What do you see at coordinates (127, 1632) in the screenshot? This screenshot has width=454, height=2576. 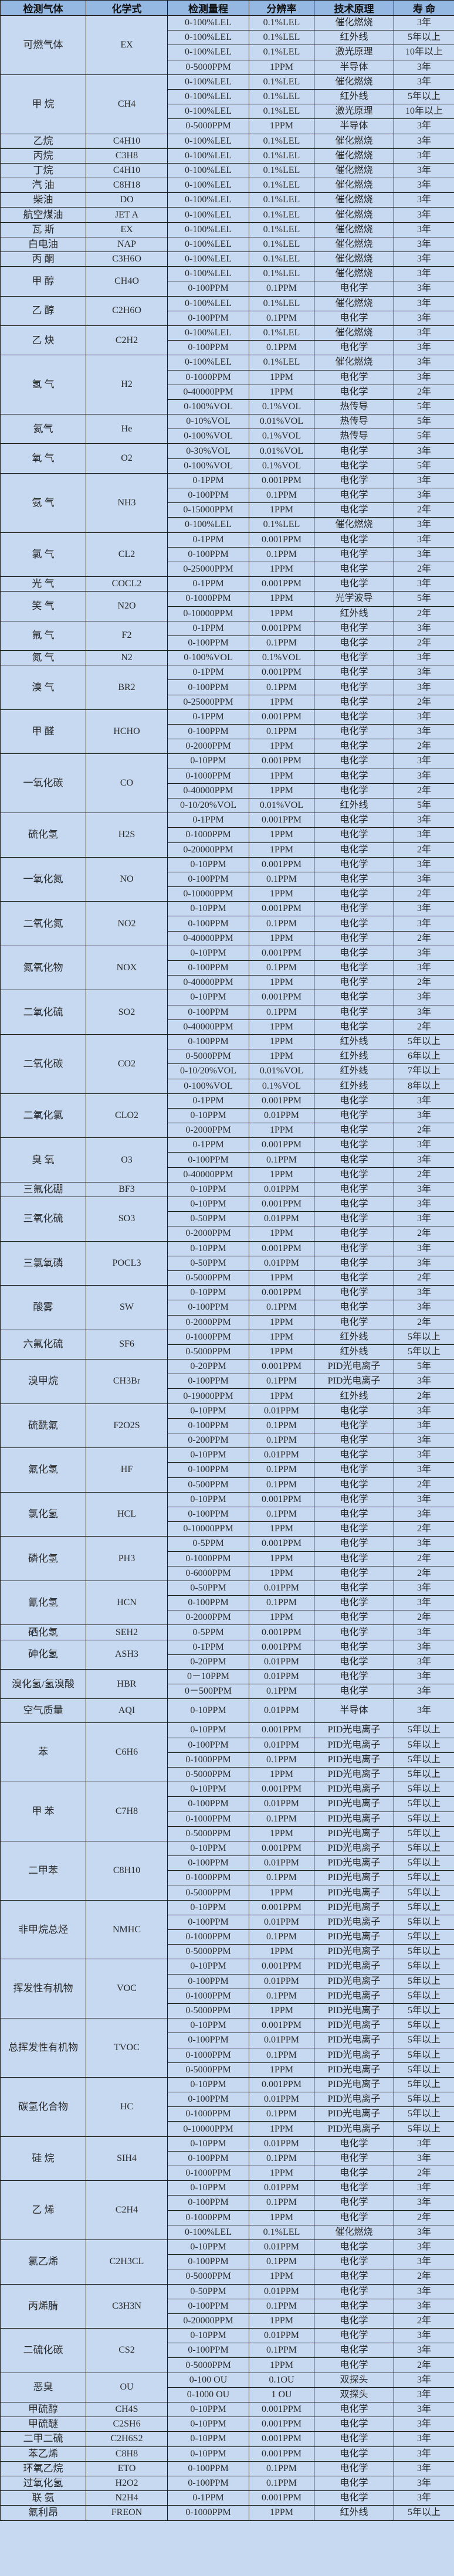 I see `formula-cell: SEH2` at bounding box center [127, 1632].